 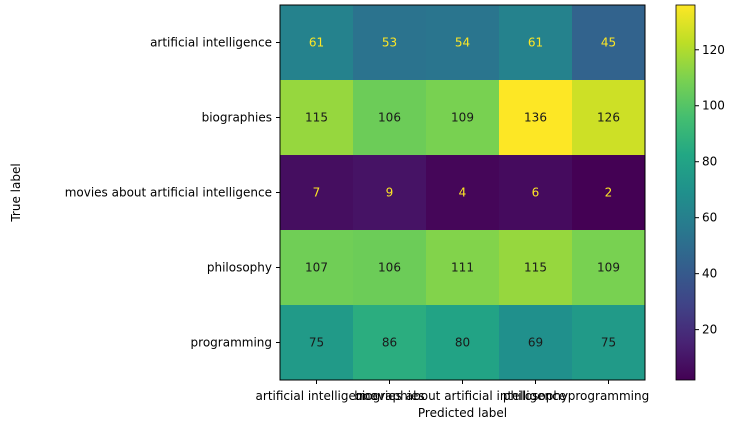 What do you see at coordinates (709, 162) in the screenshot?
I see `colorbar-tick-label: 80` at bounding box center [709, 162].